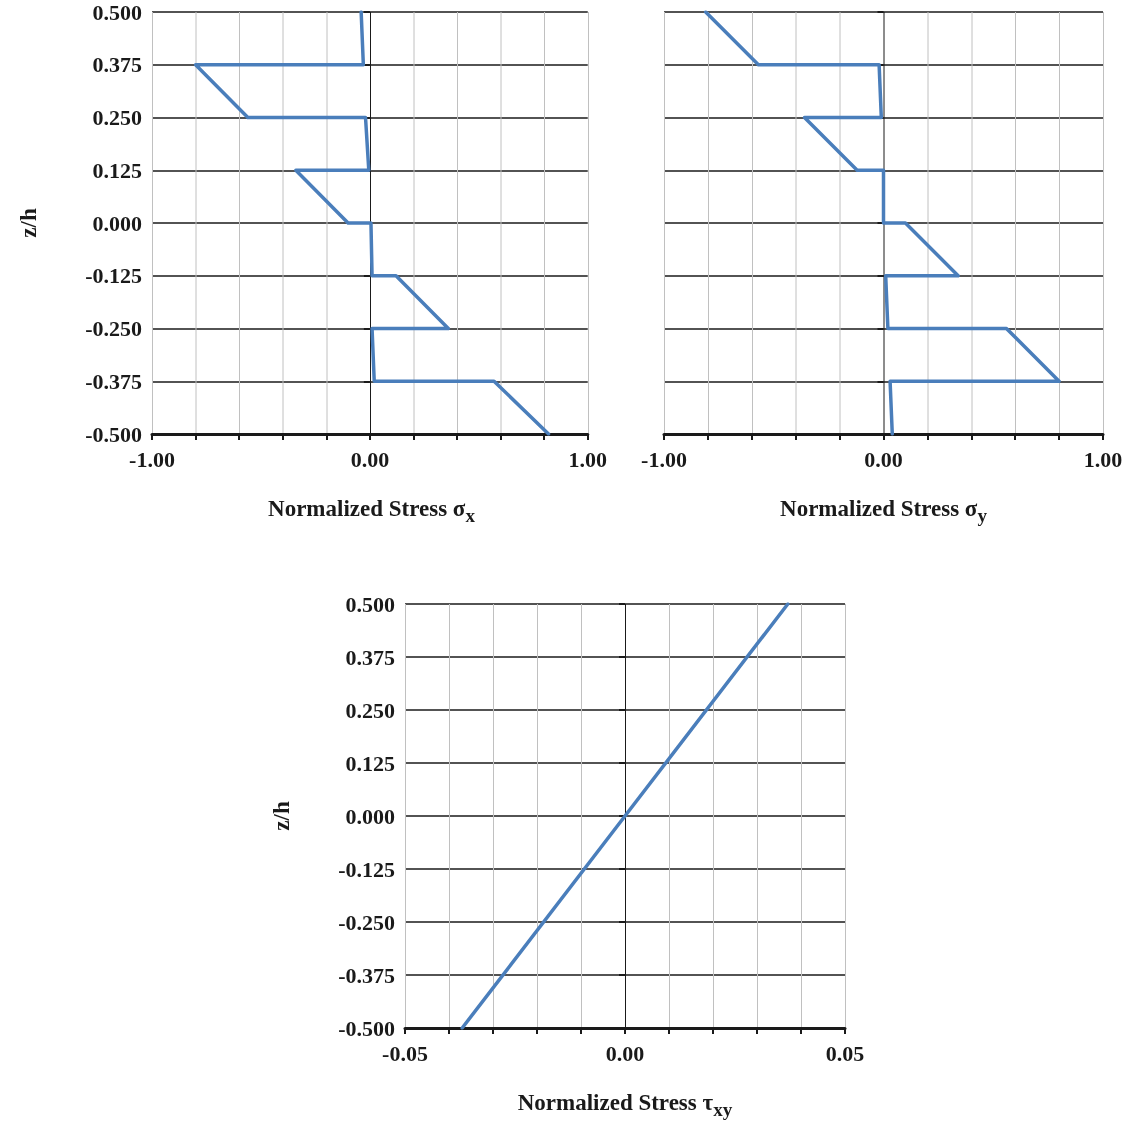 Image resolution: width=1131 pixels, height=1133 pixels. Describe the element at coordinates (883, 511) in the screenshot. I see `x-axis-title: Normalized Stress σ$_{y}$` at that location.